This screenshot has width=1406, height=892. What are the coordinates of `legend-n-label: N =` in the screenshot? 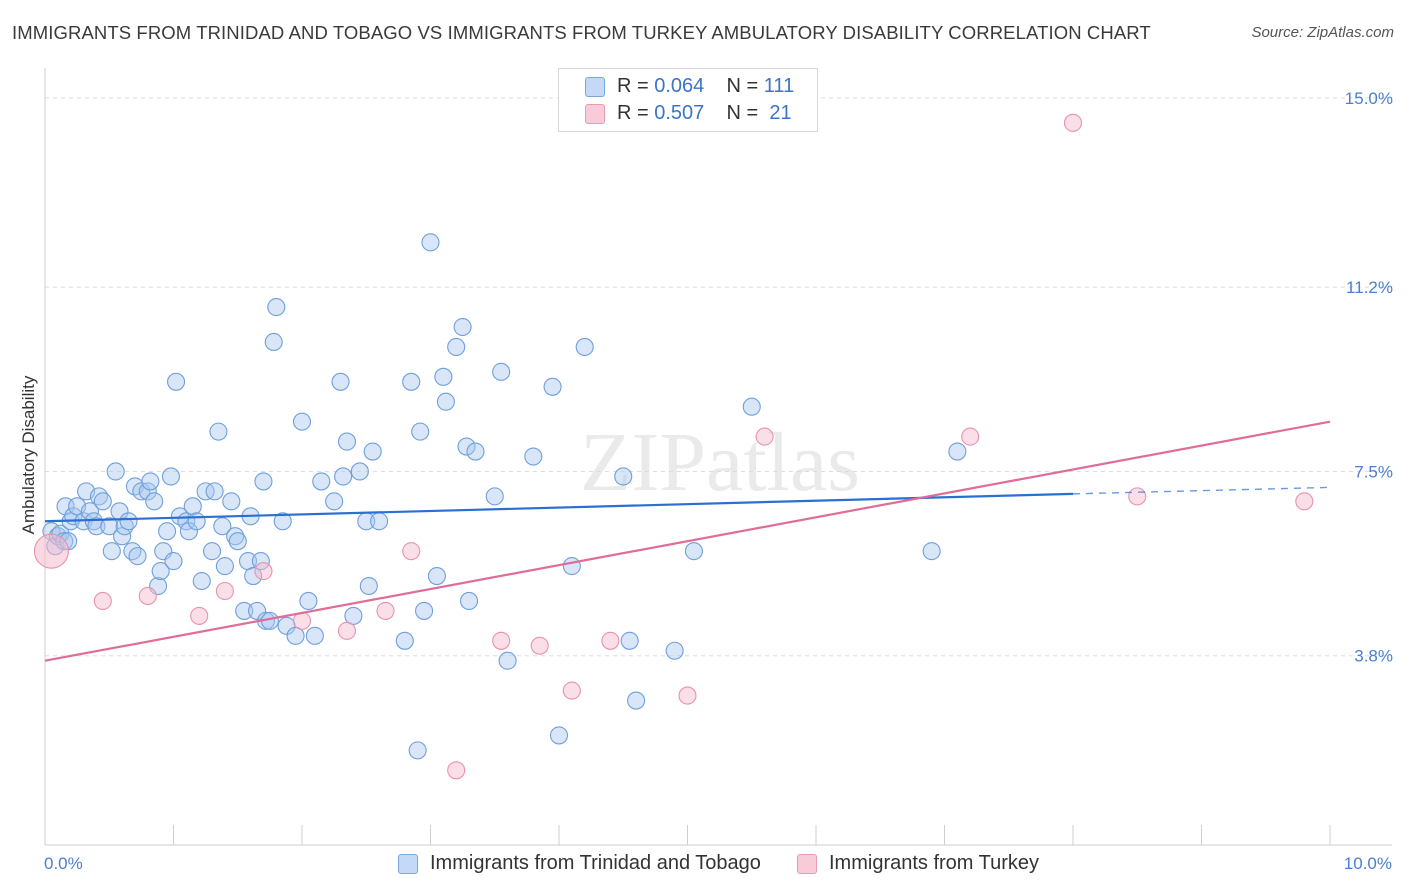 It's located at (742, 86).